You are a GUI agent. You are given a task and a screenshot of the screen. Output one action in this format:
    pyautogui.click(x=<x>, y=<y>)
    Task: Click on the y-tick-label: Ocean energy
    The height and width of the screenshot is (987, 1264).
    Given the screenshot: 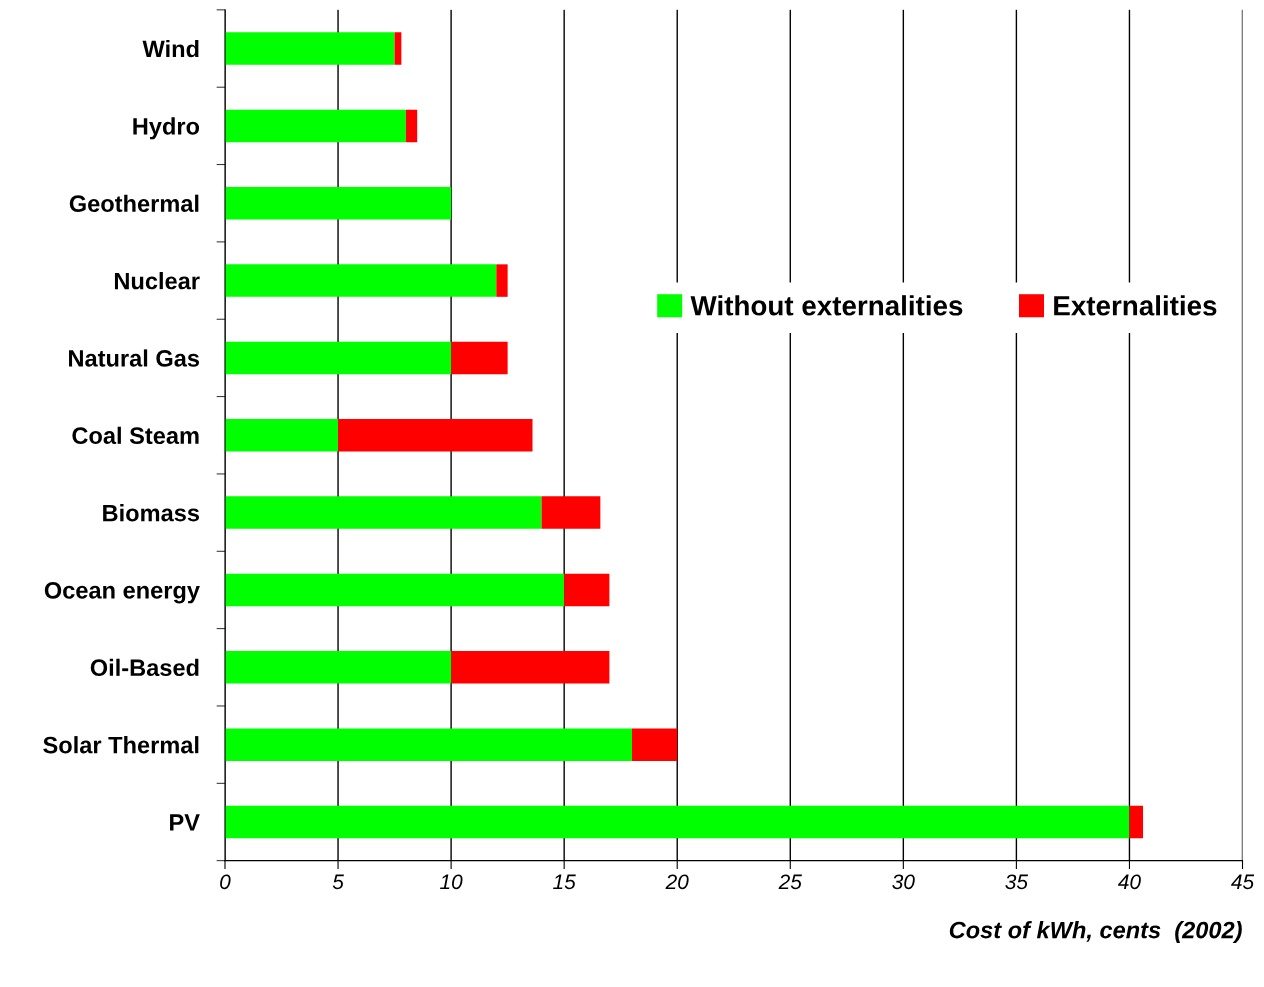 What is the action you would take?
    pyautogui.click(x=122, y=592)
    